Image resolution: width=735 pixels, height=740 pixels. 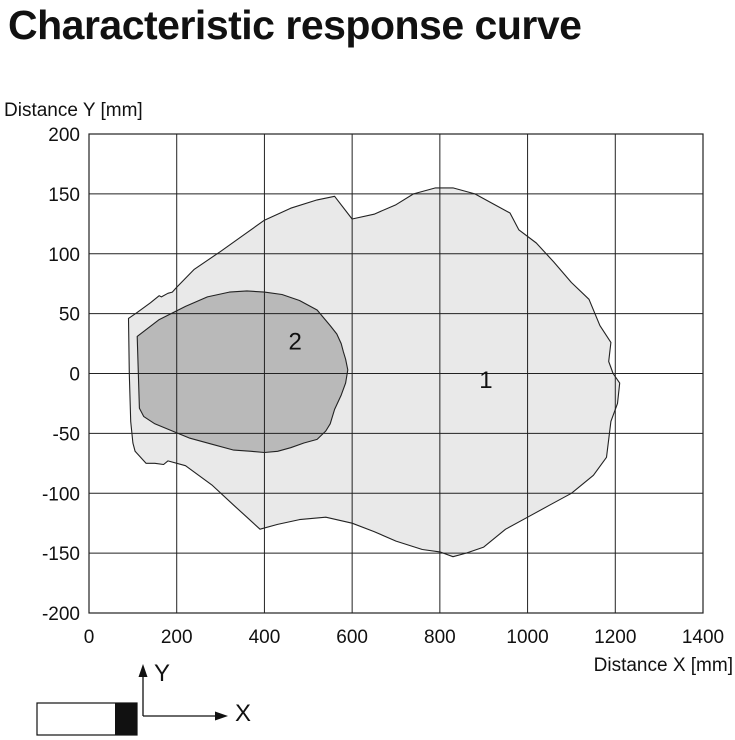 I want to click on x-tick-label: 200, so click(x=177, y=637).